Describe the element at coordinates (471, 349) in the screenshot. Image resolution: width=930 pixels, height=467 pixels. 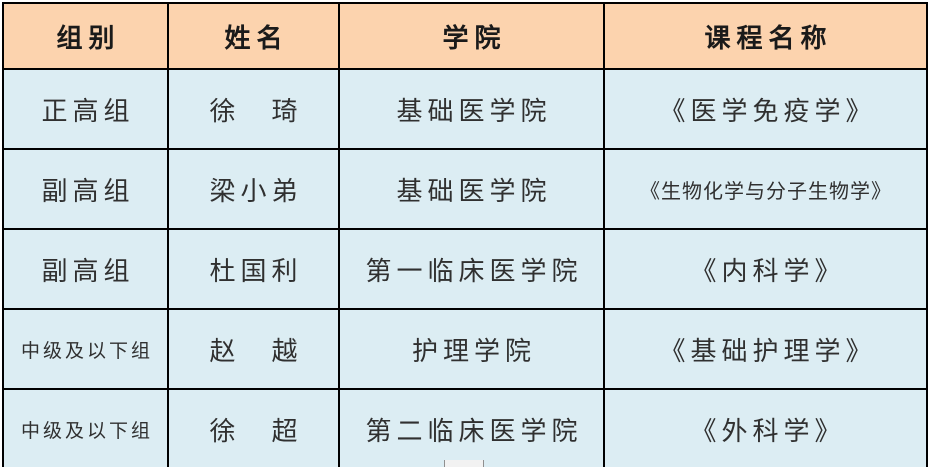
I see `cell-college: 护理学院` at that location.